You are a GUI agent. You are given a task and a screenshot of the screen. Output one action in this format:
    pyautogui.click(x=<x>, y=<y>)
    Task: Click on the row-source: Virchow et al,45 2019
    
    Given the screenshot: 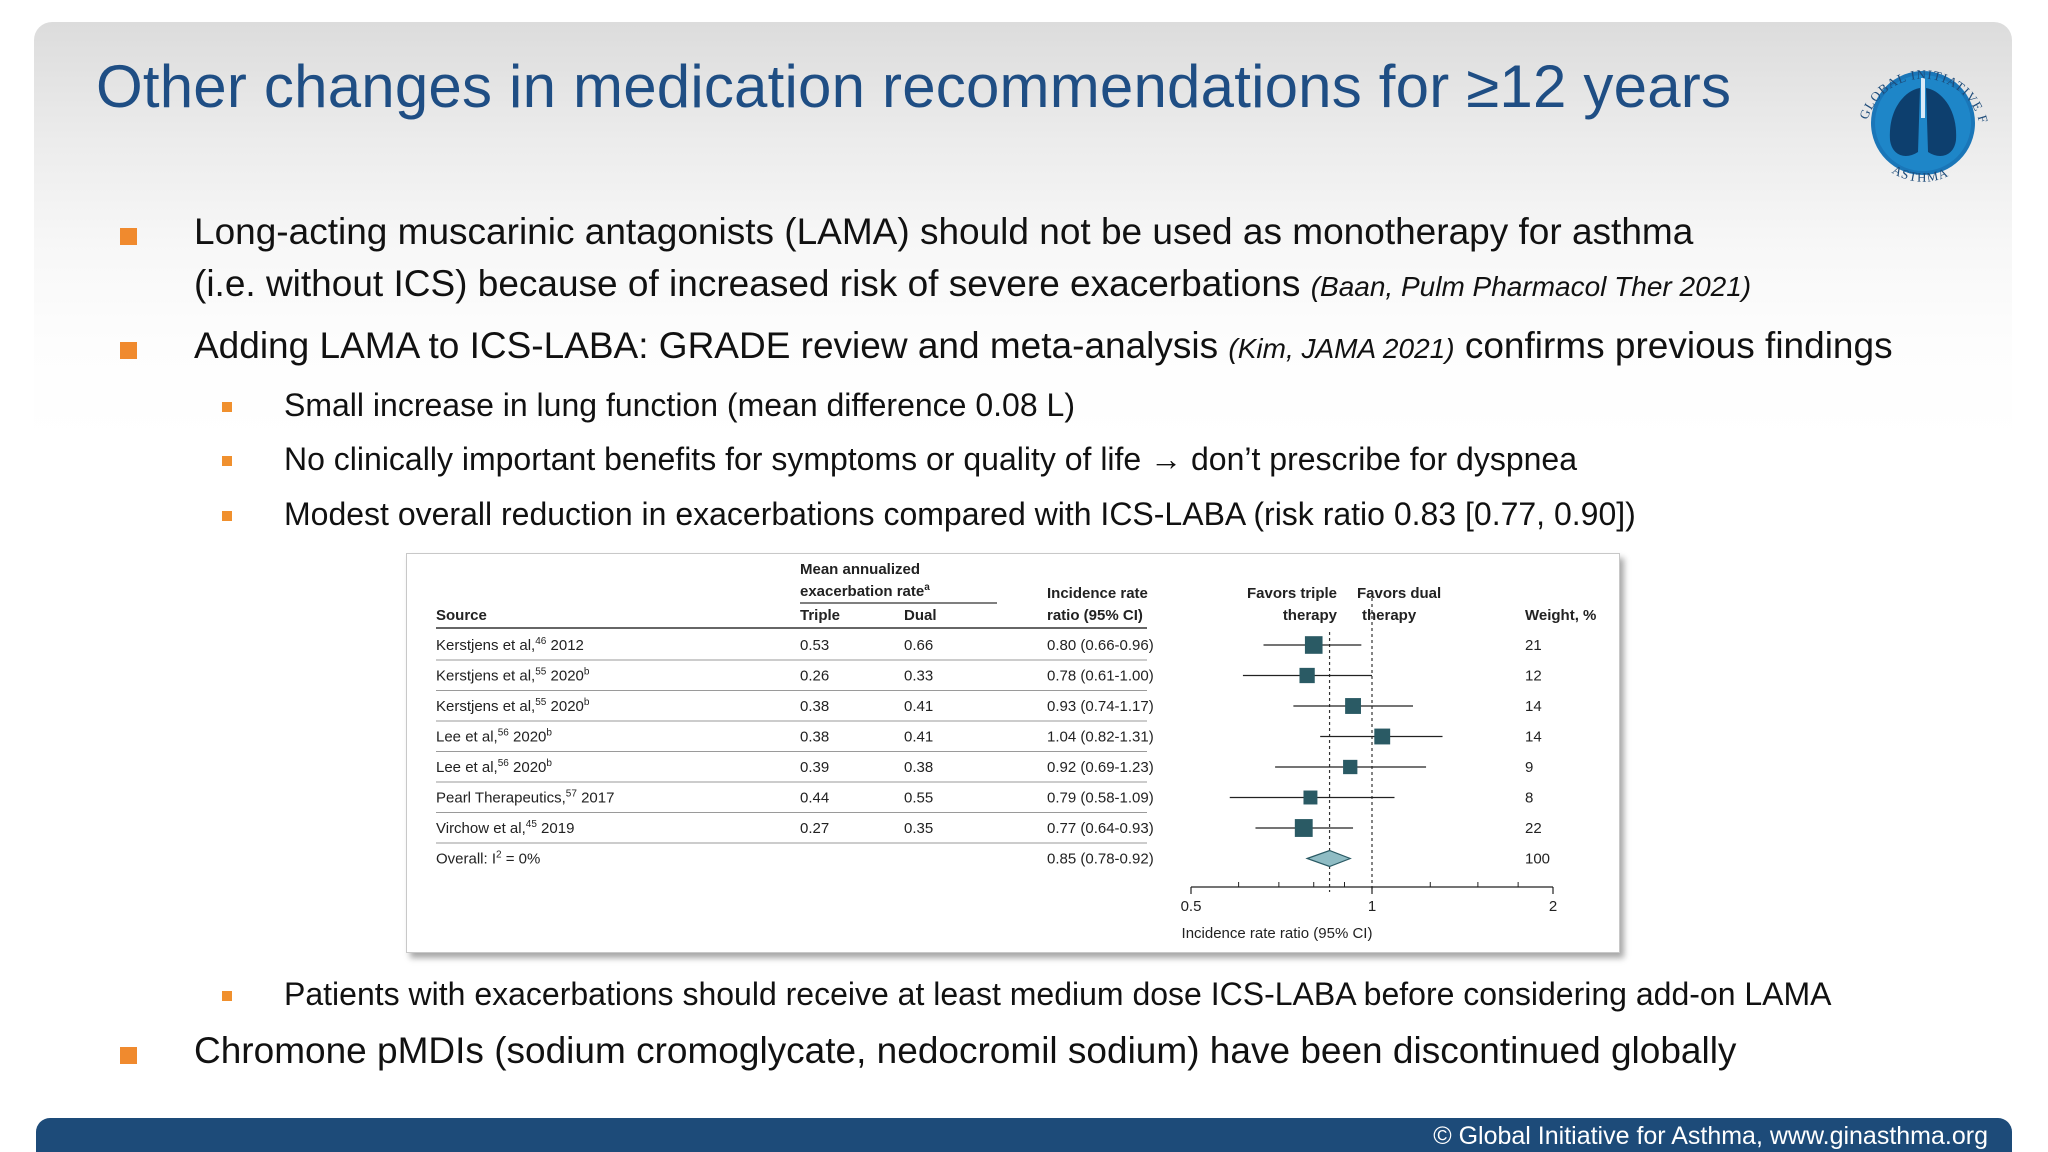 What is the action you would take?
    pyautogui.click(x=505, y=828)
    